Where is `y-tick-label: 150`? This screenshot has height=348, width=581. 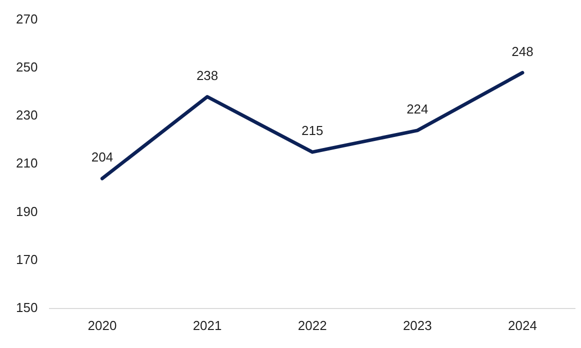 y-tick-label: 150 is located at coordinates (27, 307).